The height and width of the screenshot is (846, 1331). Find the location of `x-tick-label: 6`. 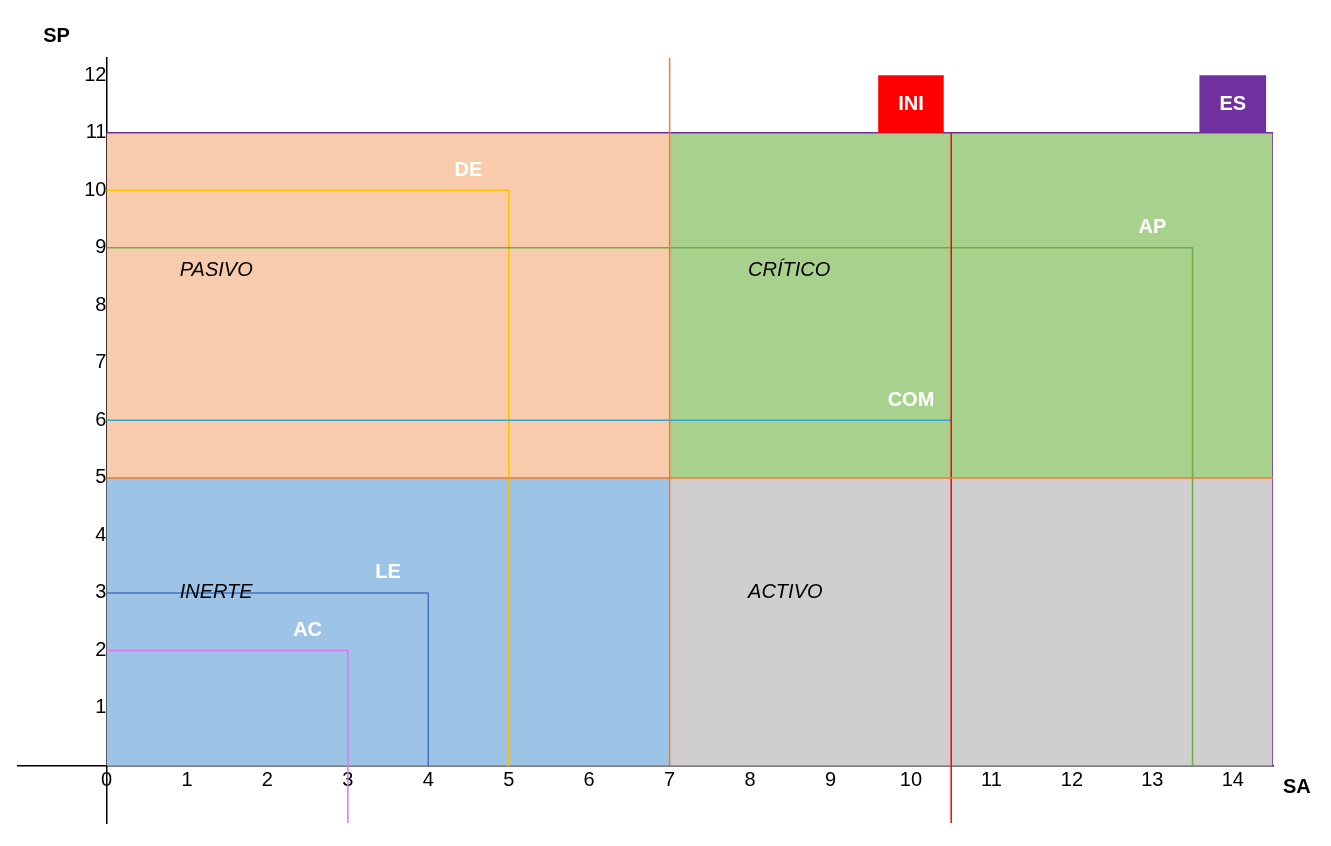

x-tick-label: 6 is located at coordinates (589, 779).